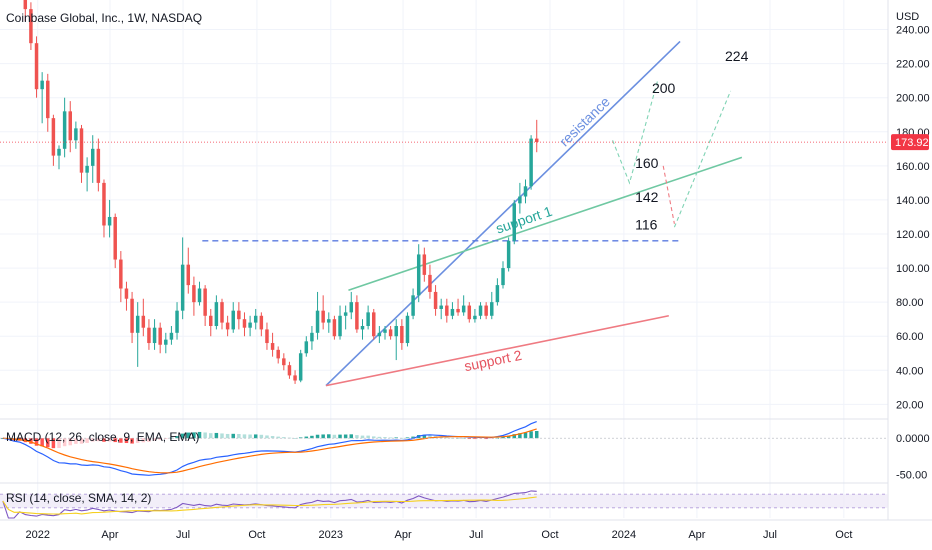 Image resolution: width=932 pixels, height=550 pixels. Describe the element at coordinates (635, 132) in the screenshot. I see `projection-path-main` at that location.